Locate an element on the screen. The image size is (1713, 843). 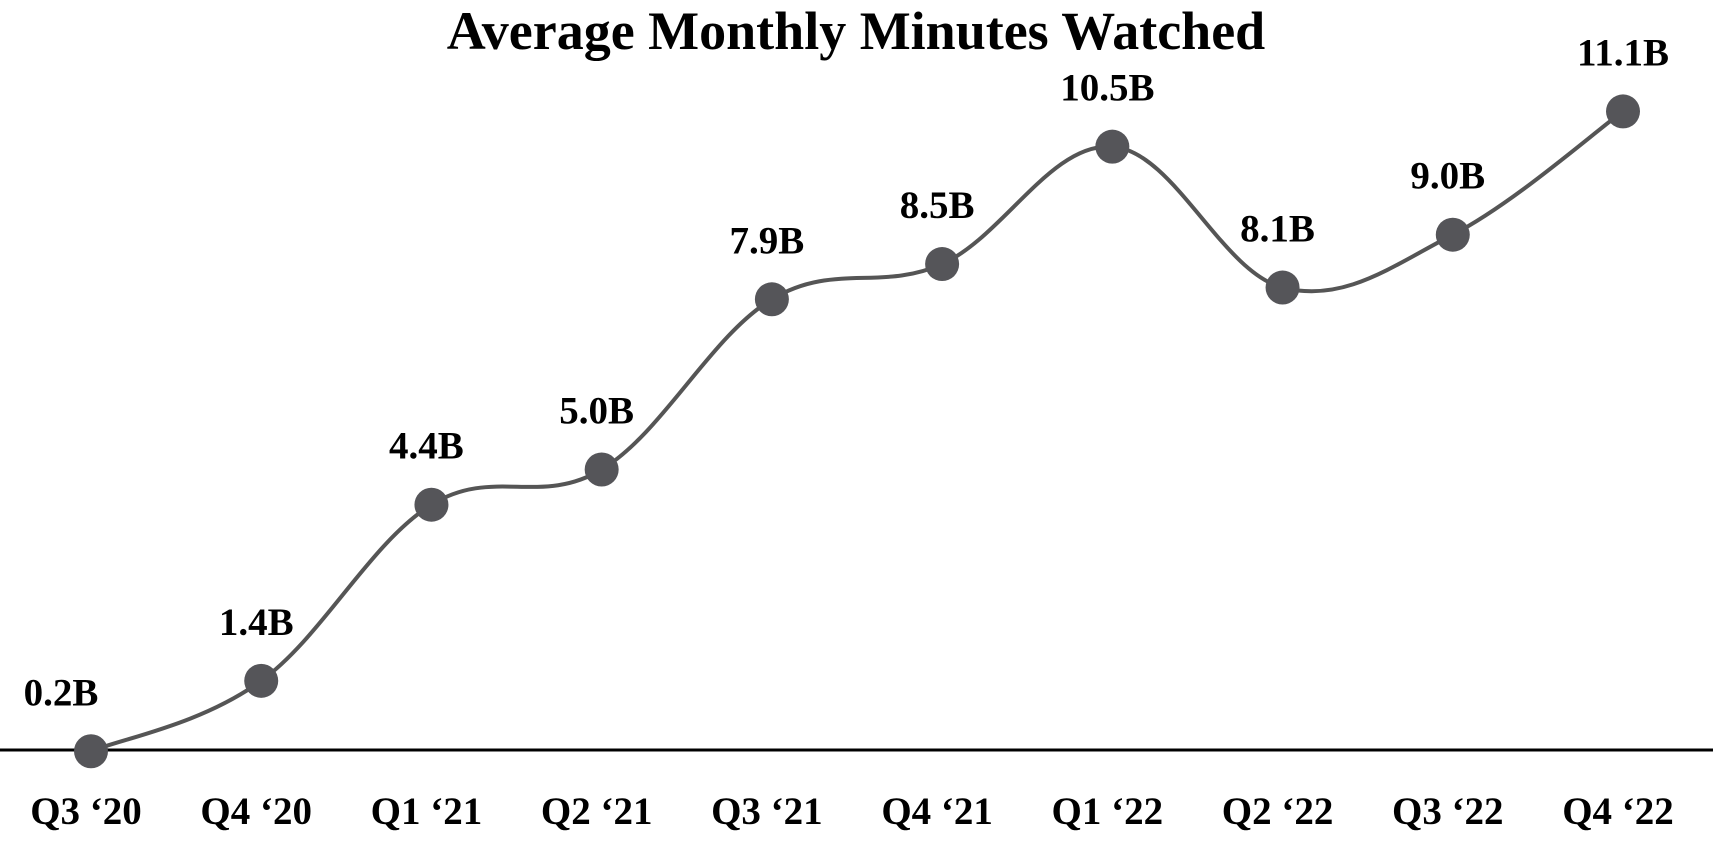
data-label: 8.1B is located at coordinates (1277, 229).